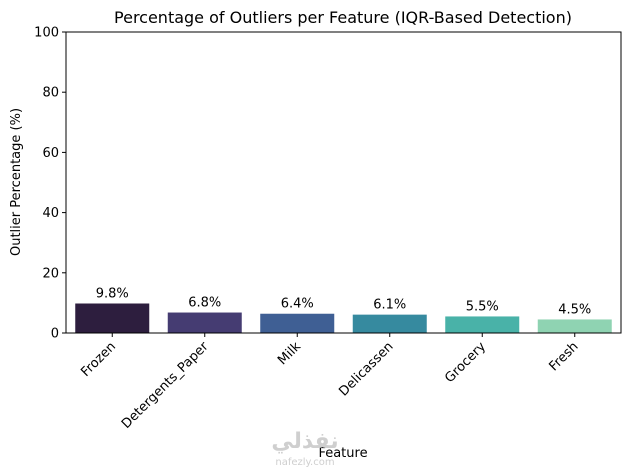 This screenshot has height=470, width=630. I want to click on bar-value-label: 6.8%, so click(204, 303).